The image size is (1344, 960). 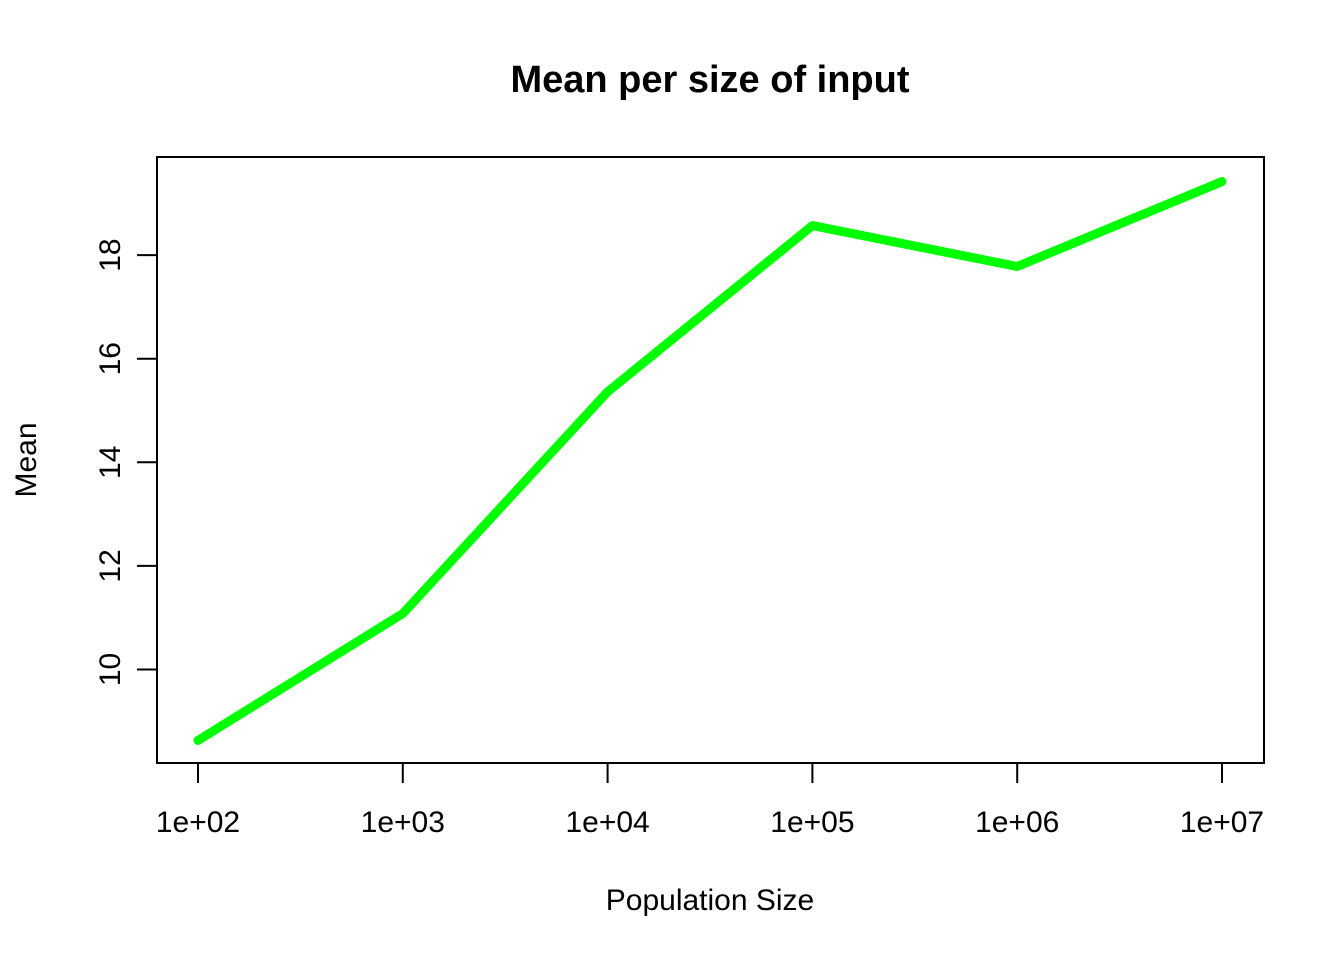 I want to click on x-tick-label: 1e+06, so click(x=1017, y=822).